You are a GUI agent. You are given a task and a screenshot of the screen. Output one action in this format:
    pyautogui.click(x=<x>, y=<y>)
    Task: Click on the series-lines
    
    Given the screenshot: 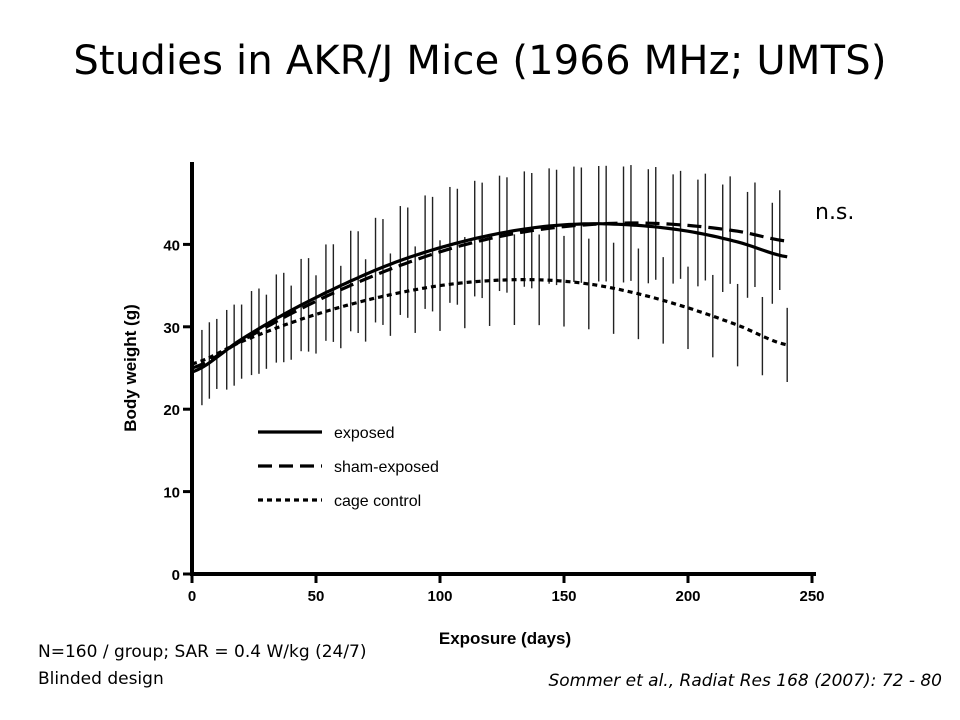 What is the action you would take?
    pyautogui.click(x=489, y=297)
    